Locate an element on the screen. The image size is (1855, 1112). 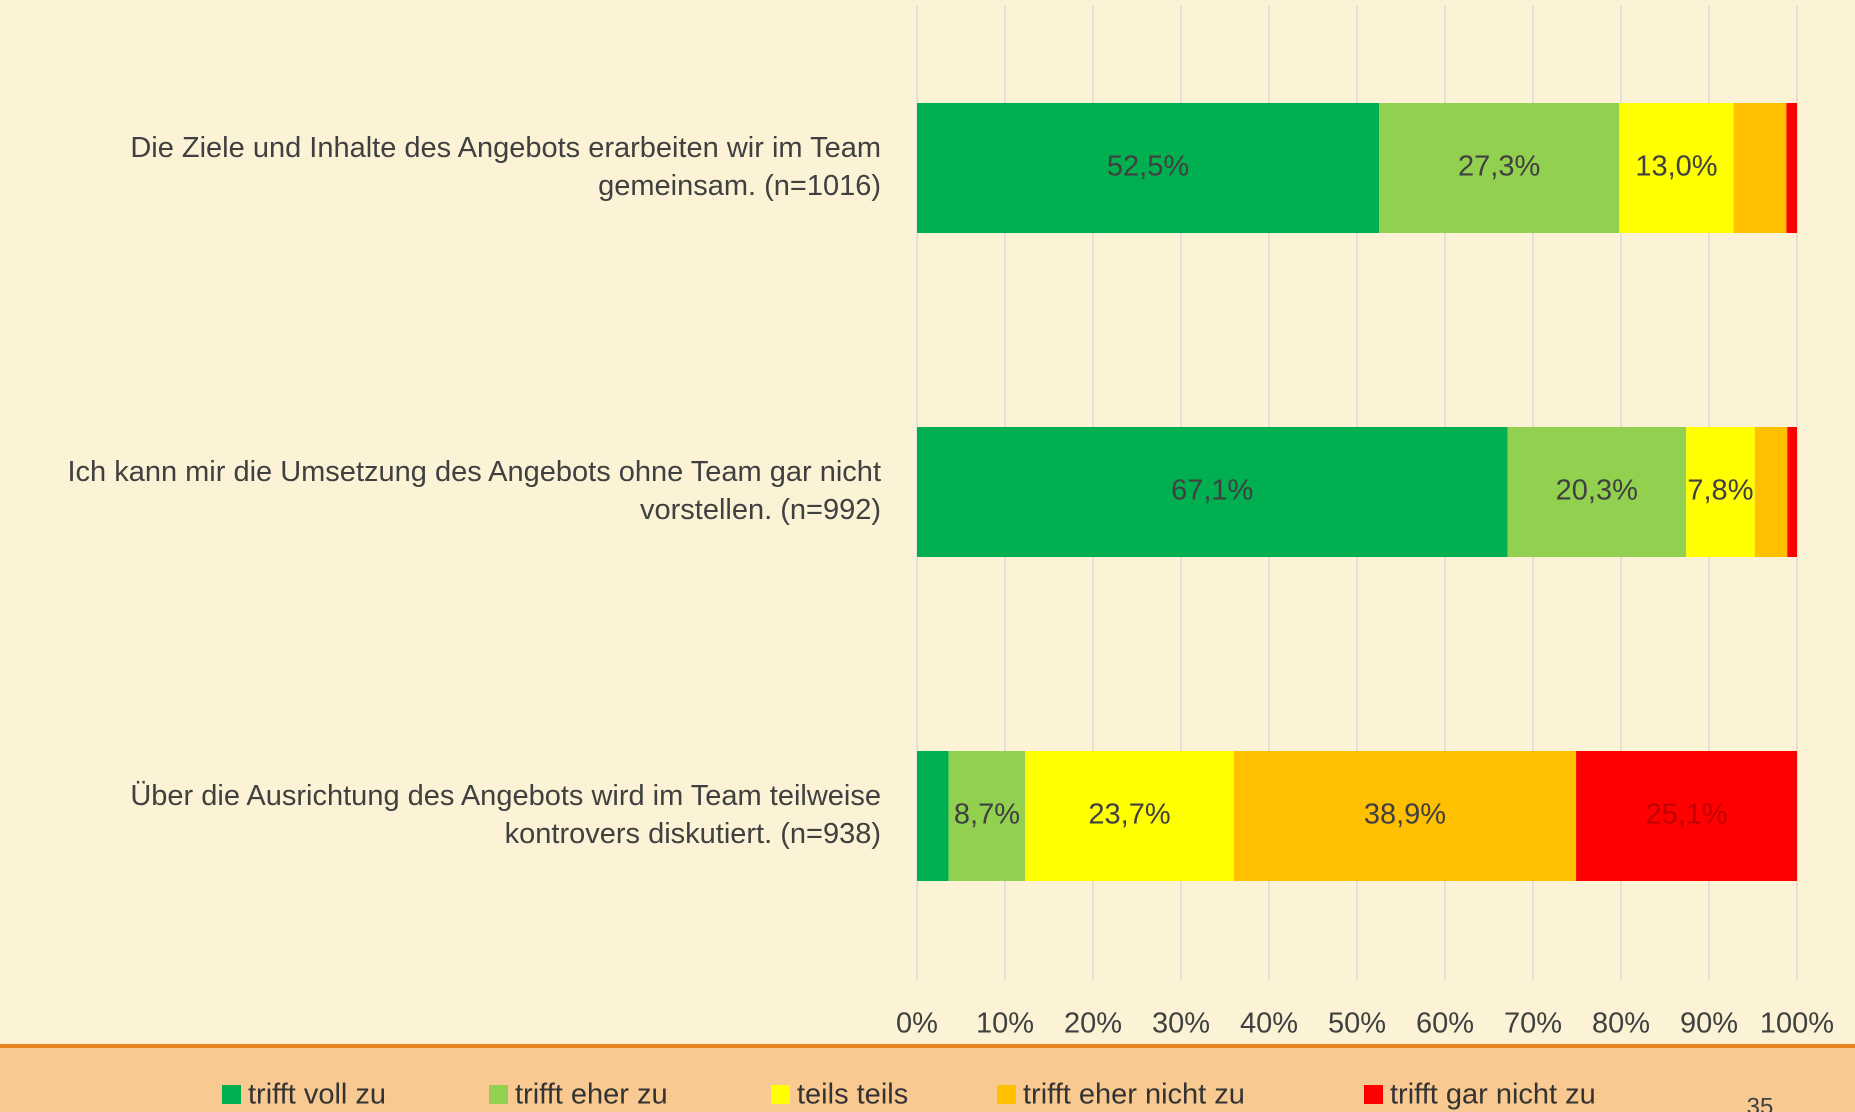
x-tick-label: 80% is located at coordinates (1621, 1024).